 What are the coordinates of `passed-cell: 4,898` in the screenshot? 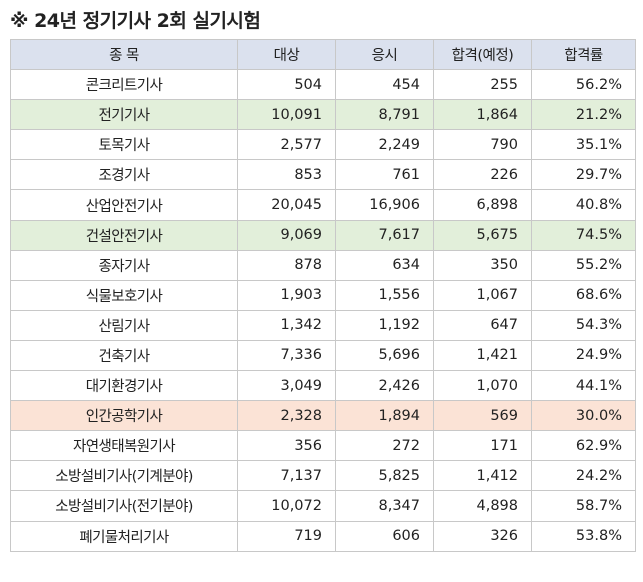 It's located at (482, 506).